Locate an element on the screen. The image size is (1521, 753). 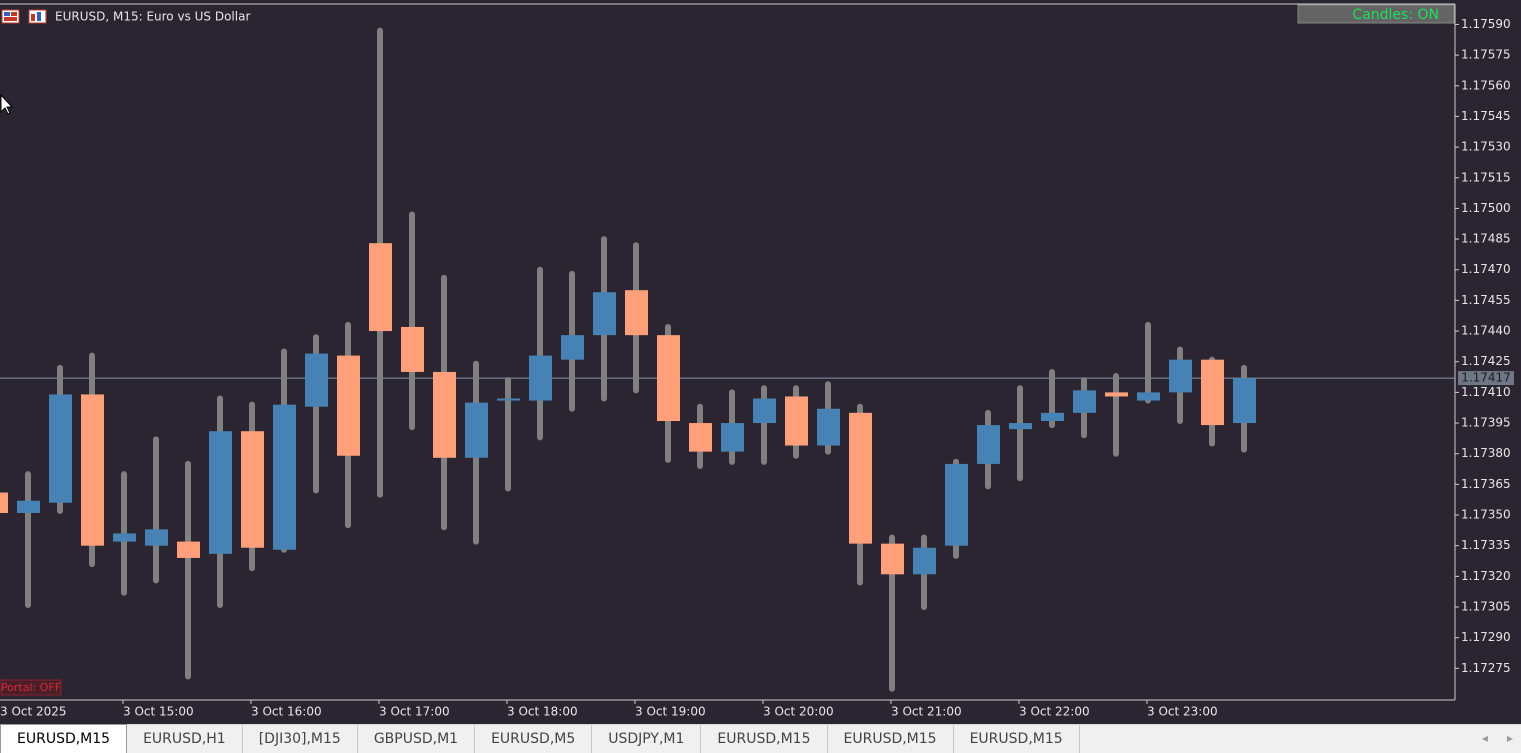
x-tick-label: 3 Oct 2025 is located at coordinates (33, 712).